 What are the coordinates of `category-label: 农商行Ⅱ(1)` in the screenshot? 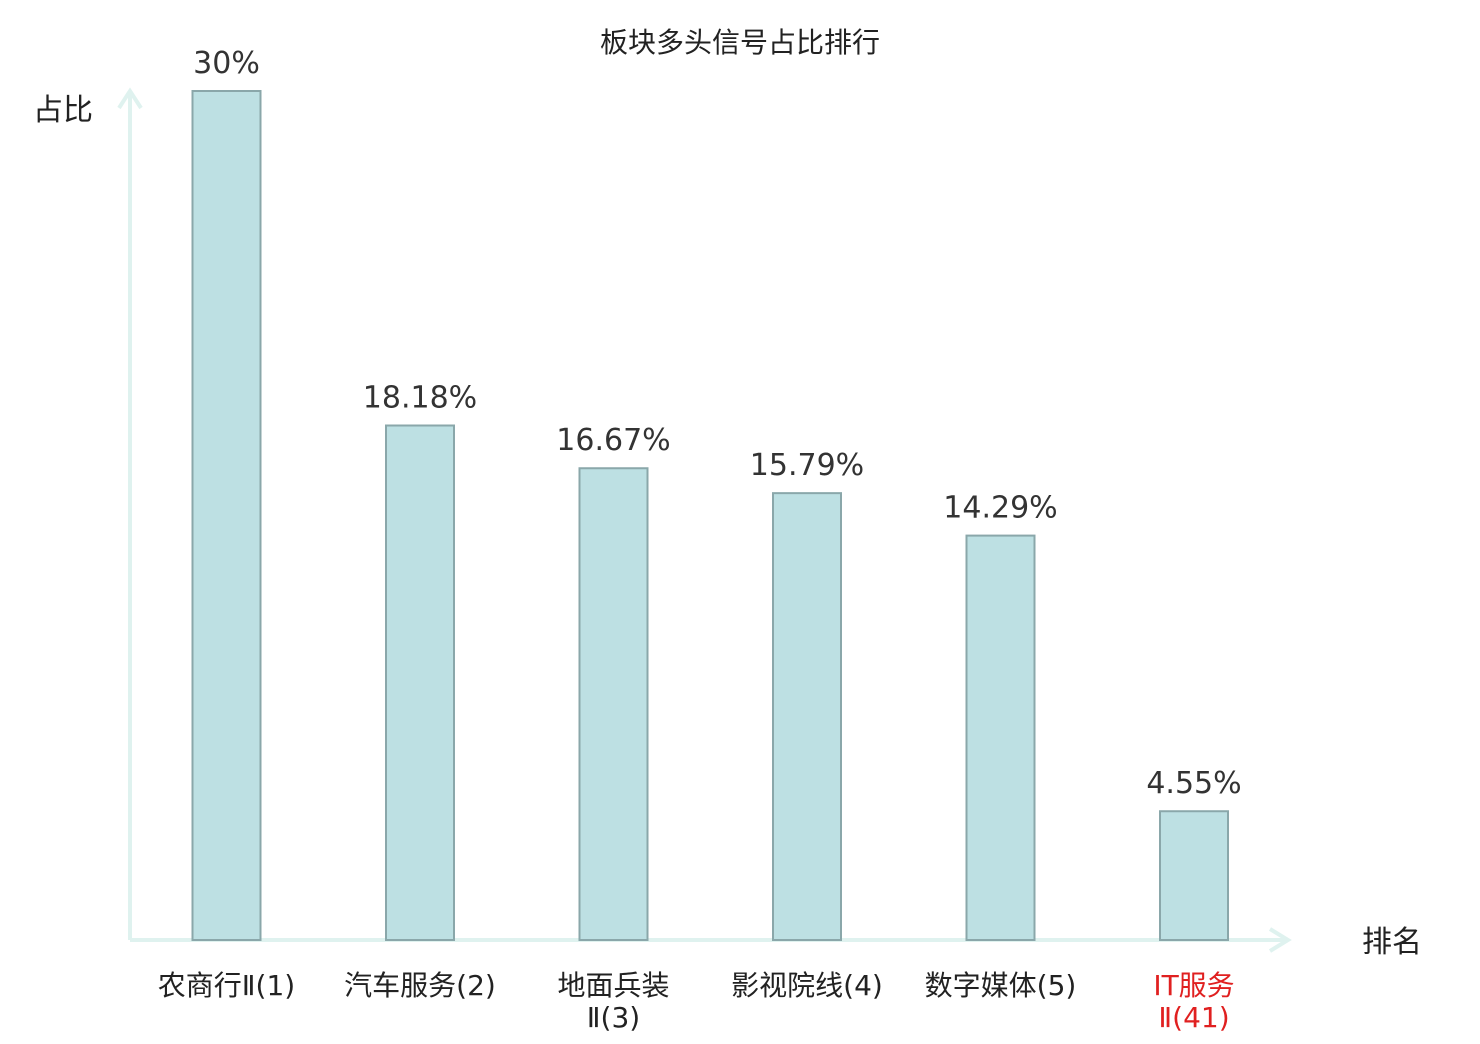 It's located at (226, 985).